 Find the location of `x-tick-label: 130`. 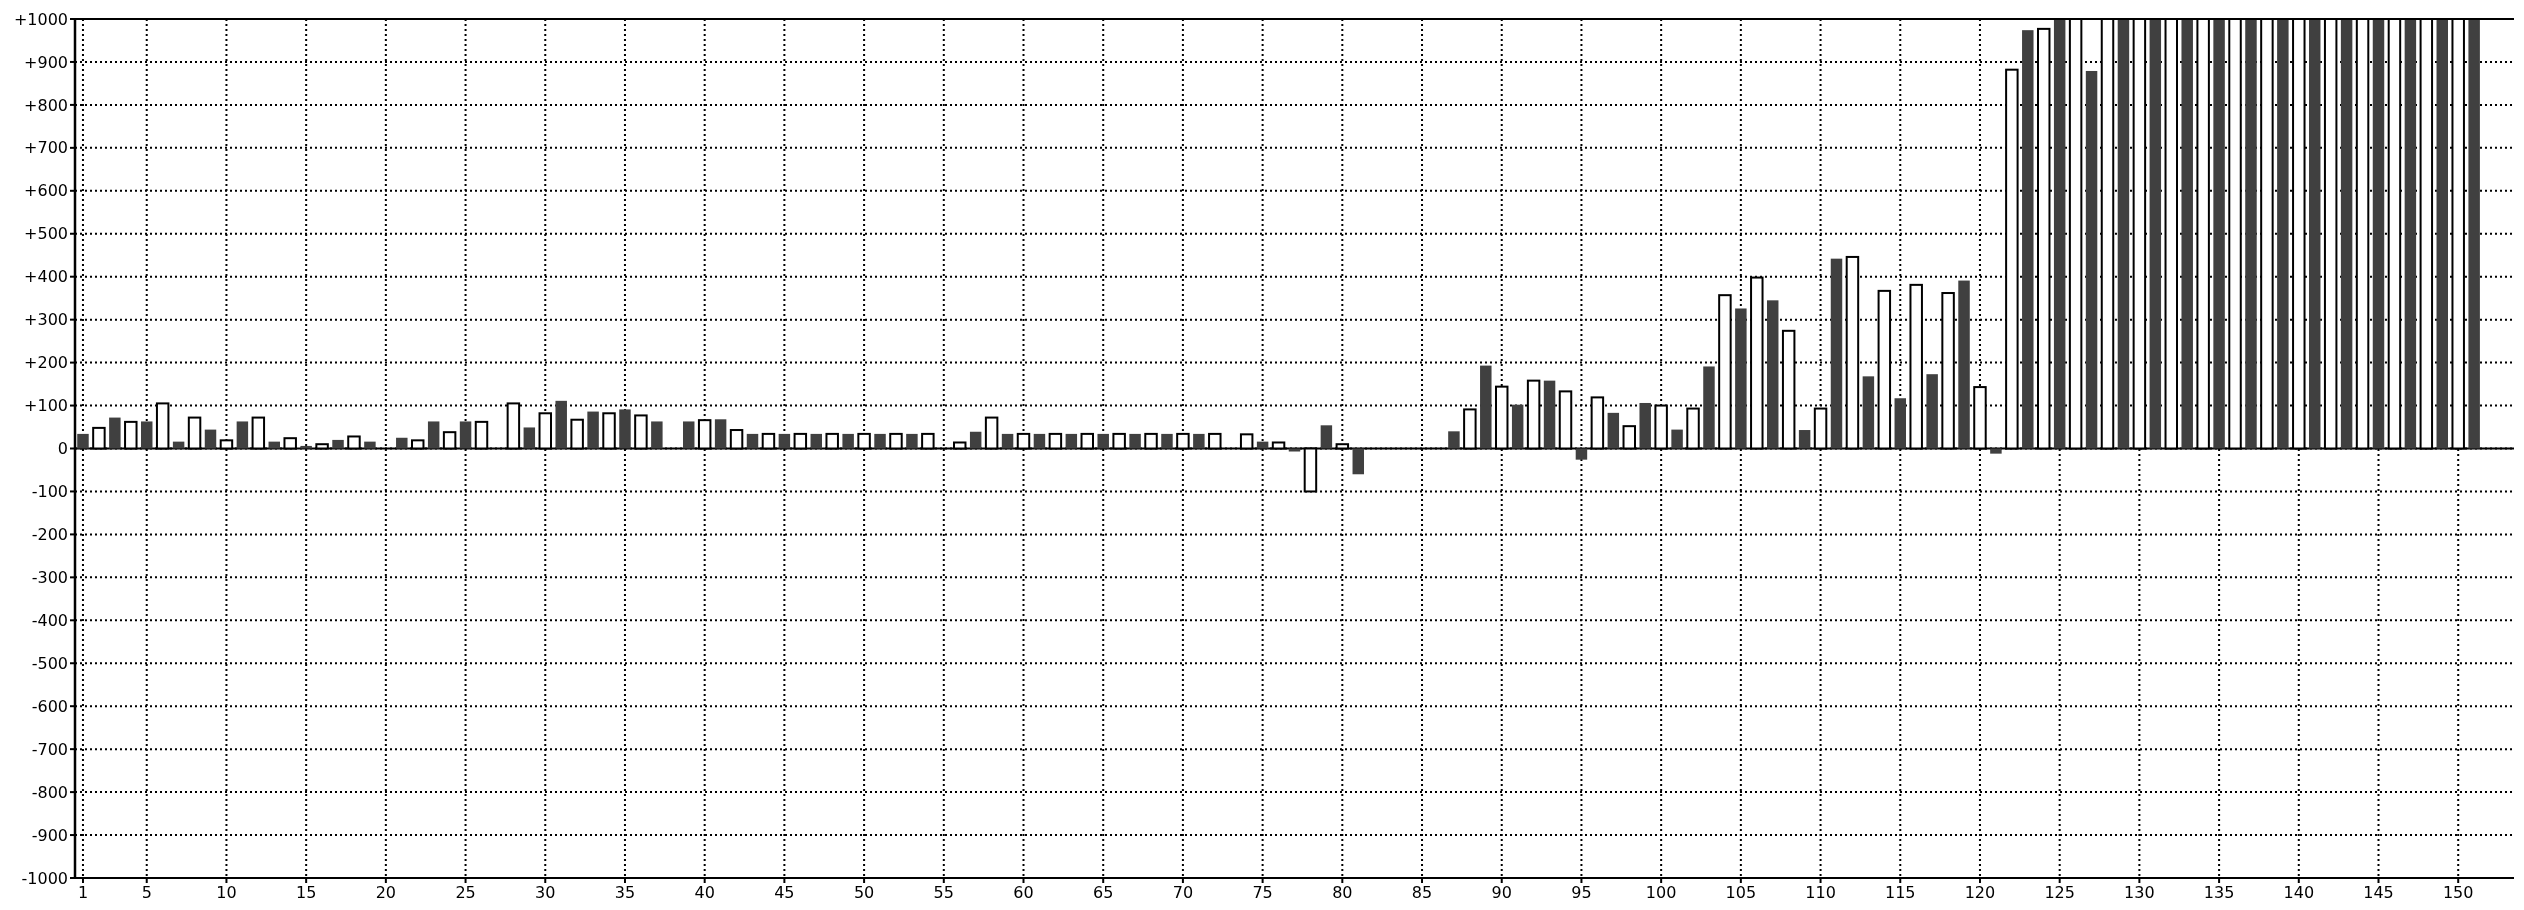

x-tick-label: 130 is located at coordinates (2139, 892).